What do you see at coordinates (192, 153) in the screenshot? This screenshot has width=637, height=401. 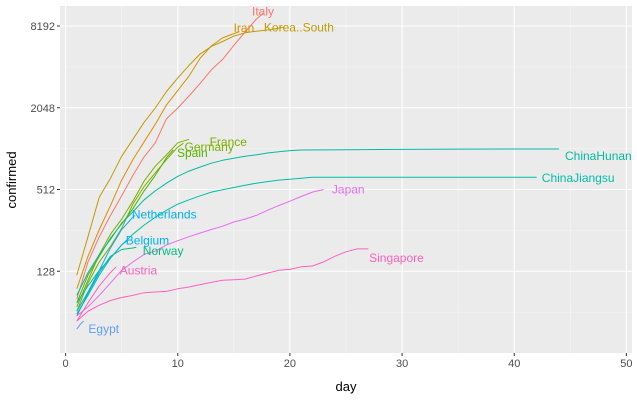 I see `series-label-spain: Spain` at bounding box center [192, 153].